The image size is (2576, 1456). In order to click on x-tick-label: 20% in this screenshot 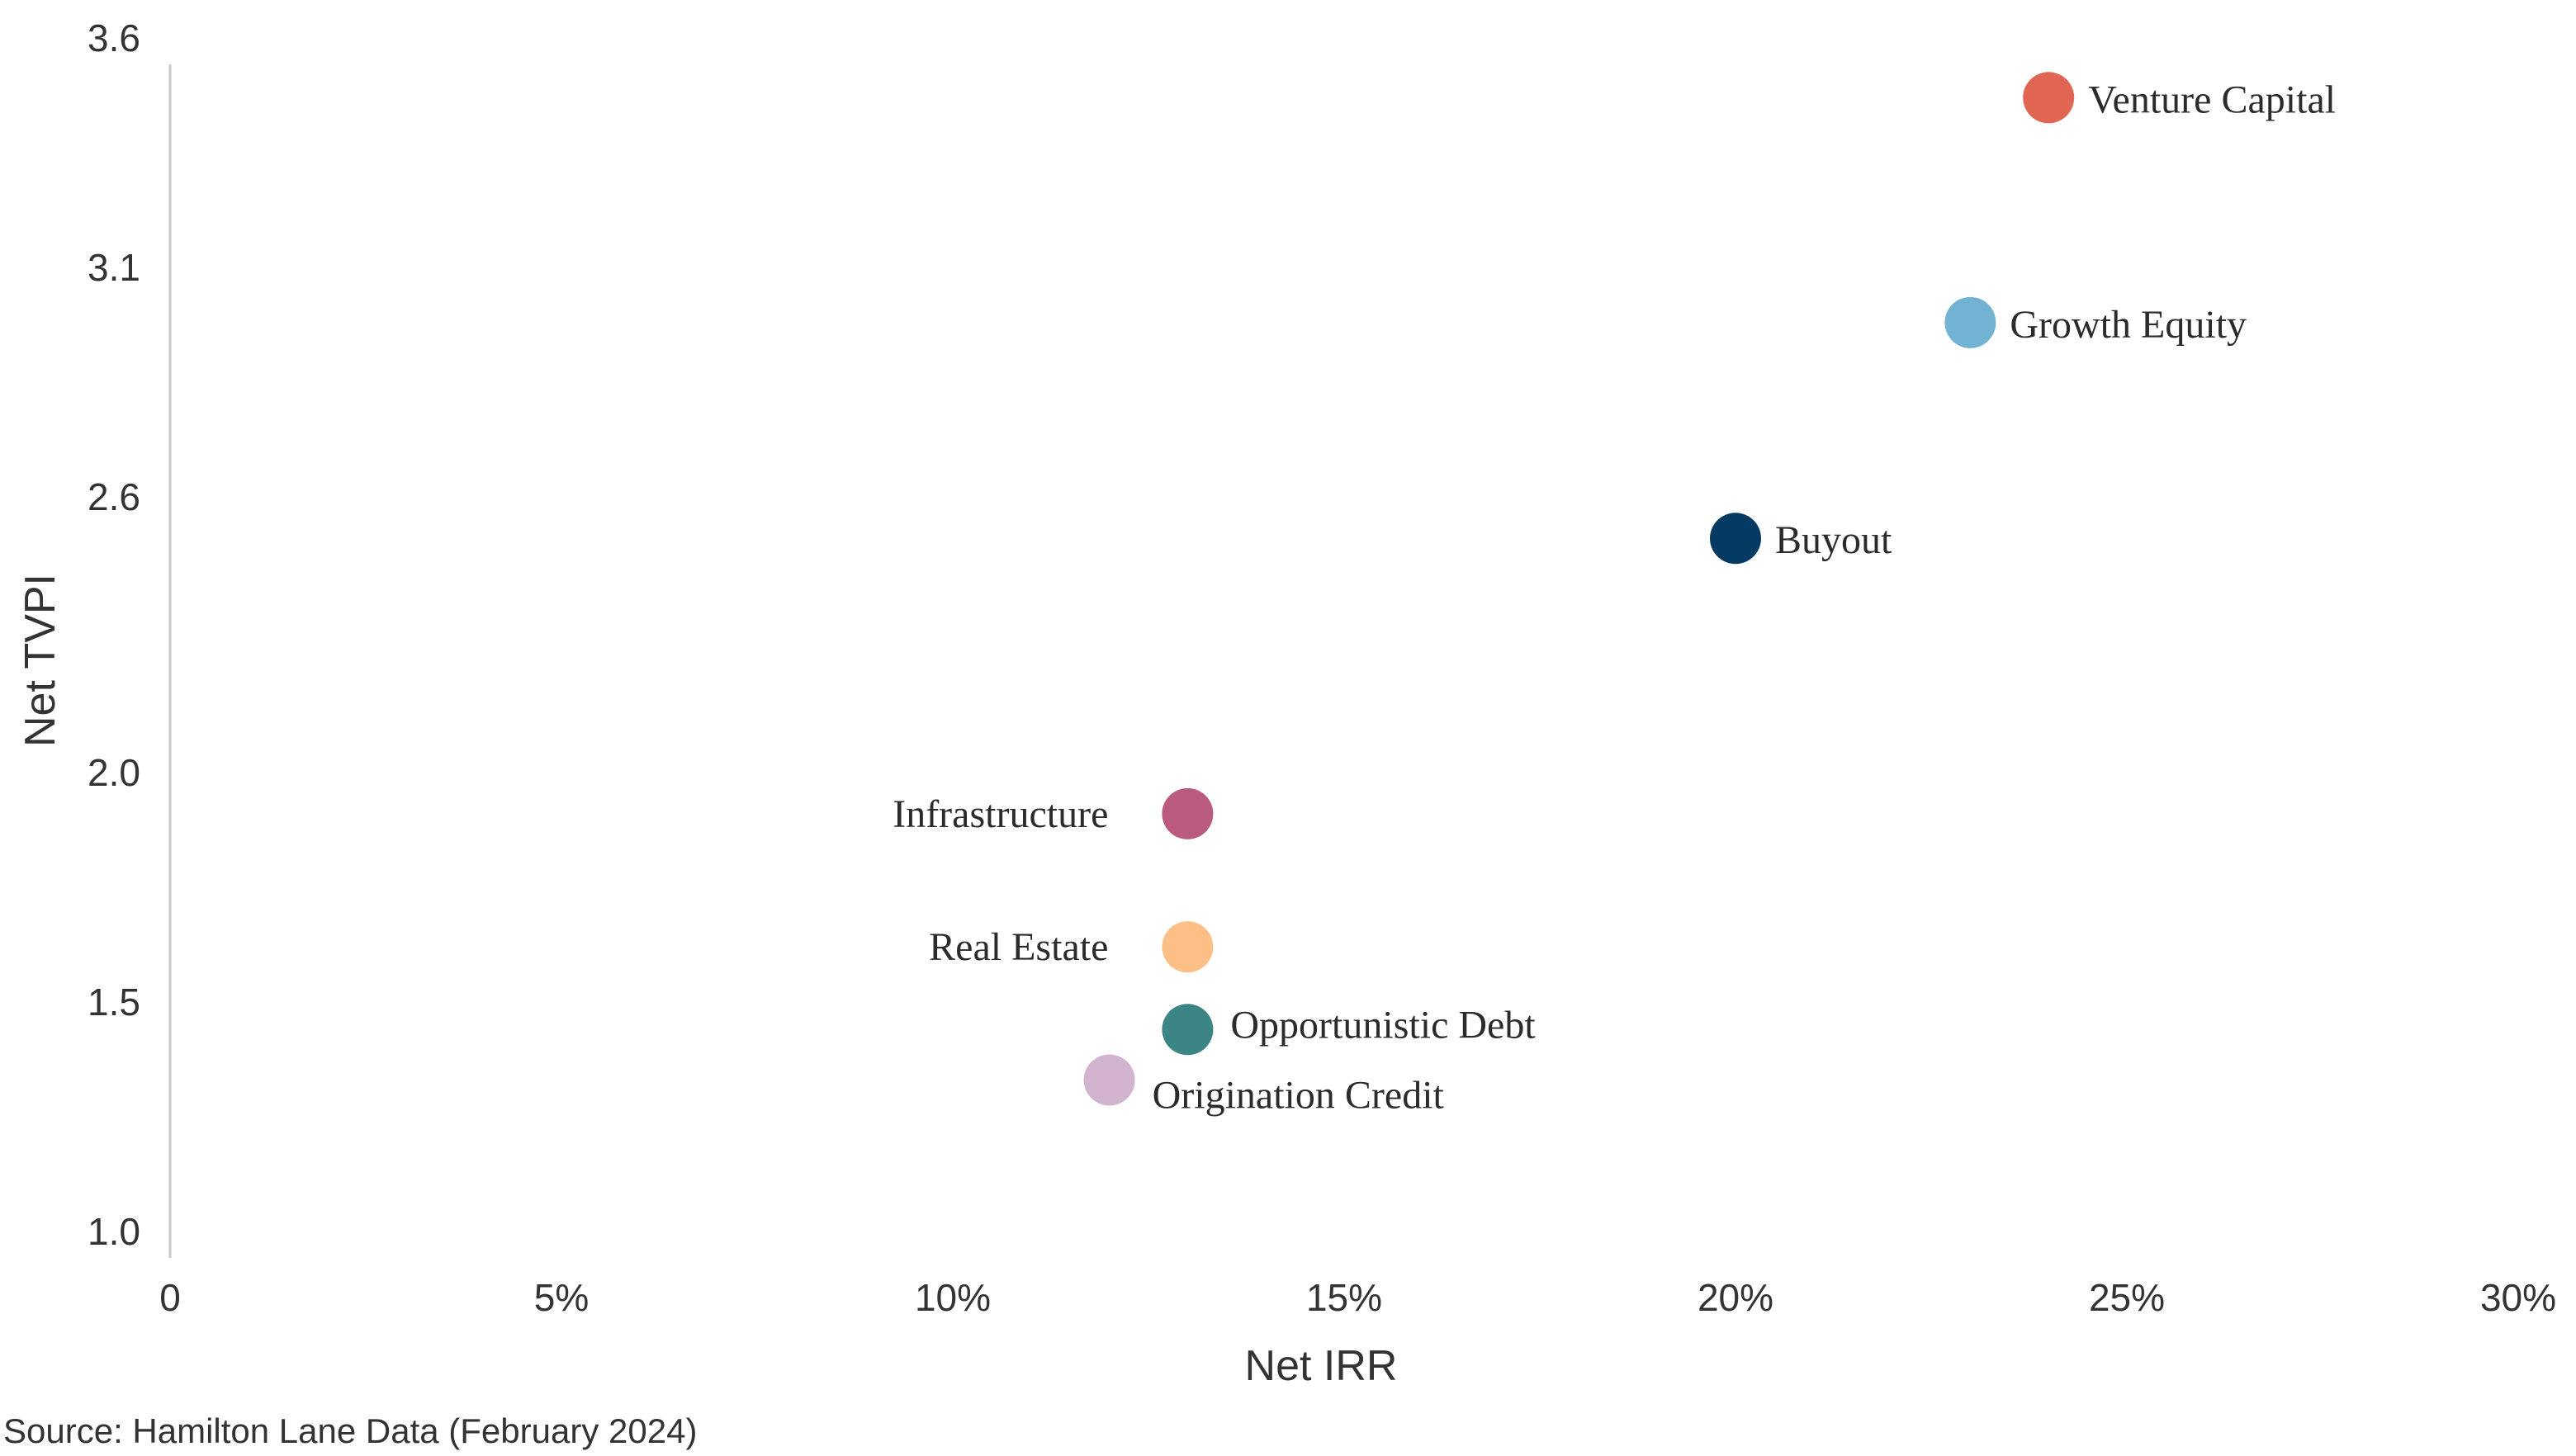, I will do `click(1735, 1297)`.